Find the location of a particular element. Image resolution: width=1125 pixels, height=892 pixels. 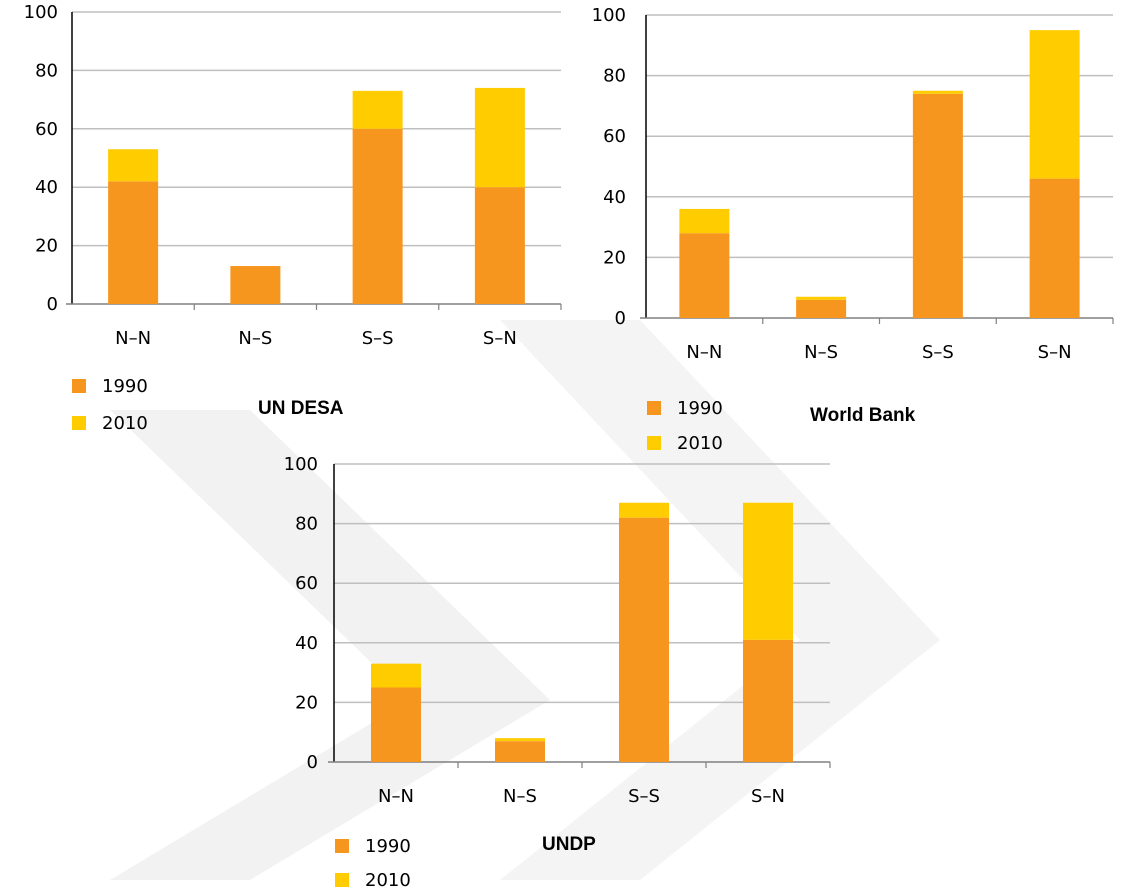

chart-1-x-tick-label: S–N is located at coordinates (500, 338).